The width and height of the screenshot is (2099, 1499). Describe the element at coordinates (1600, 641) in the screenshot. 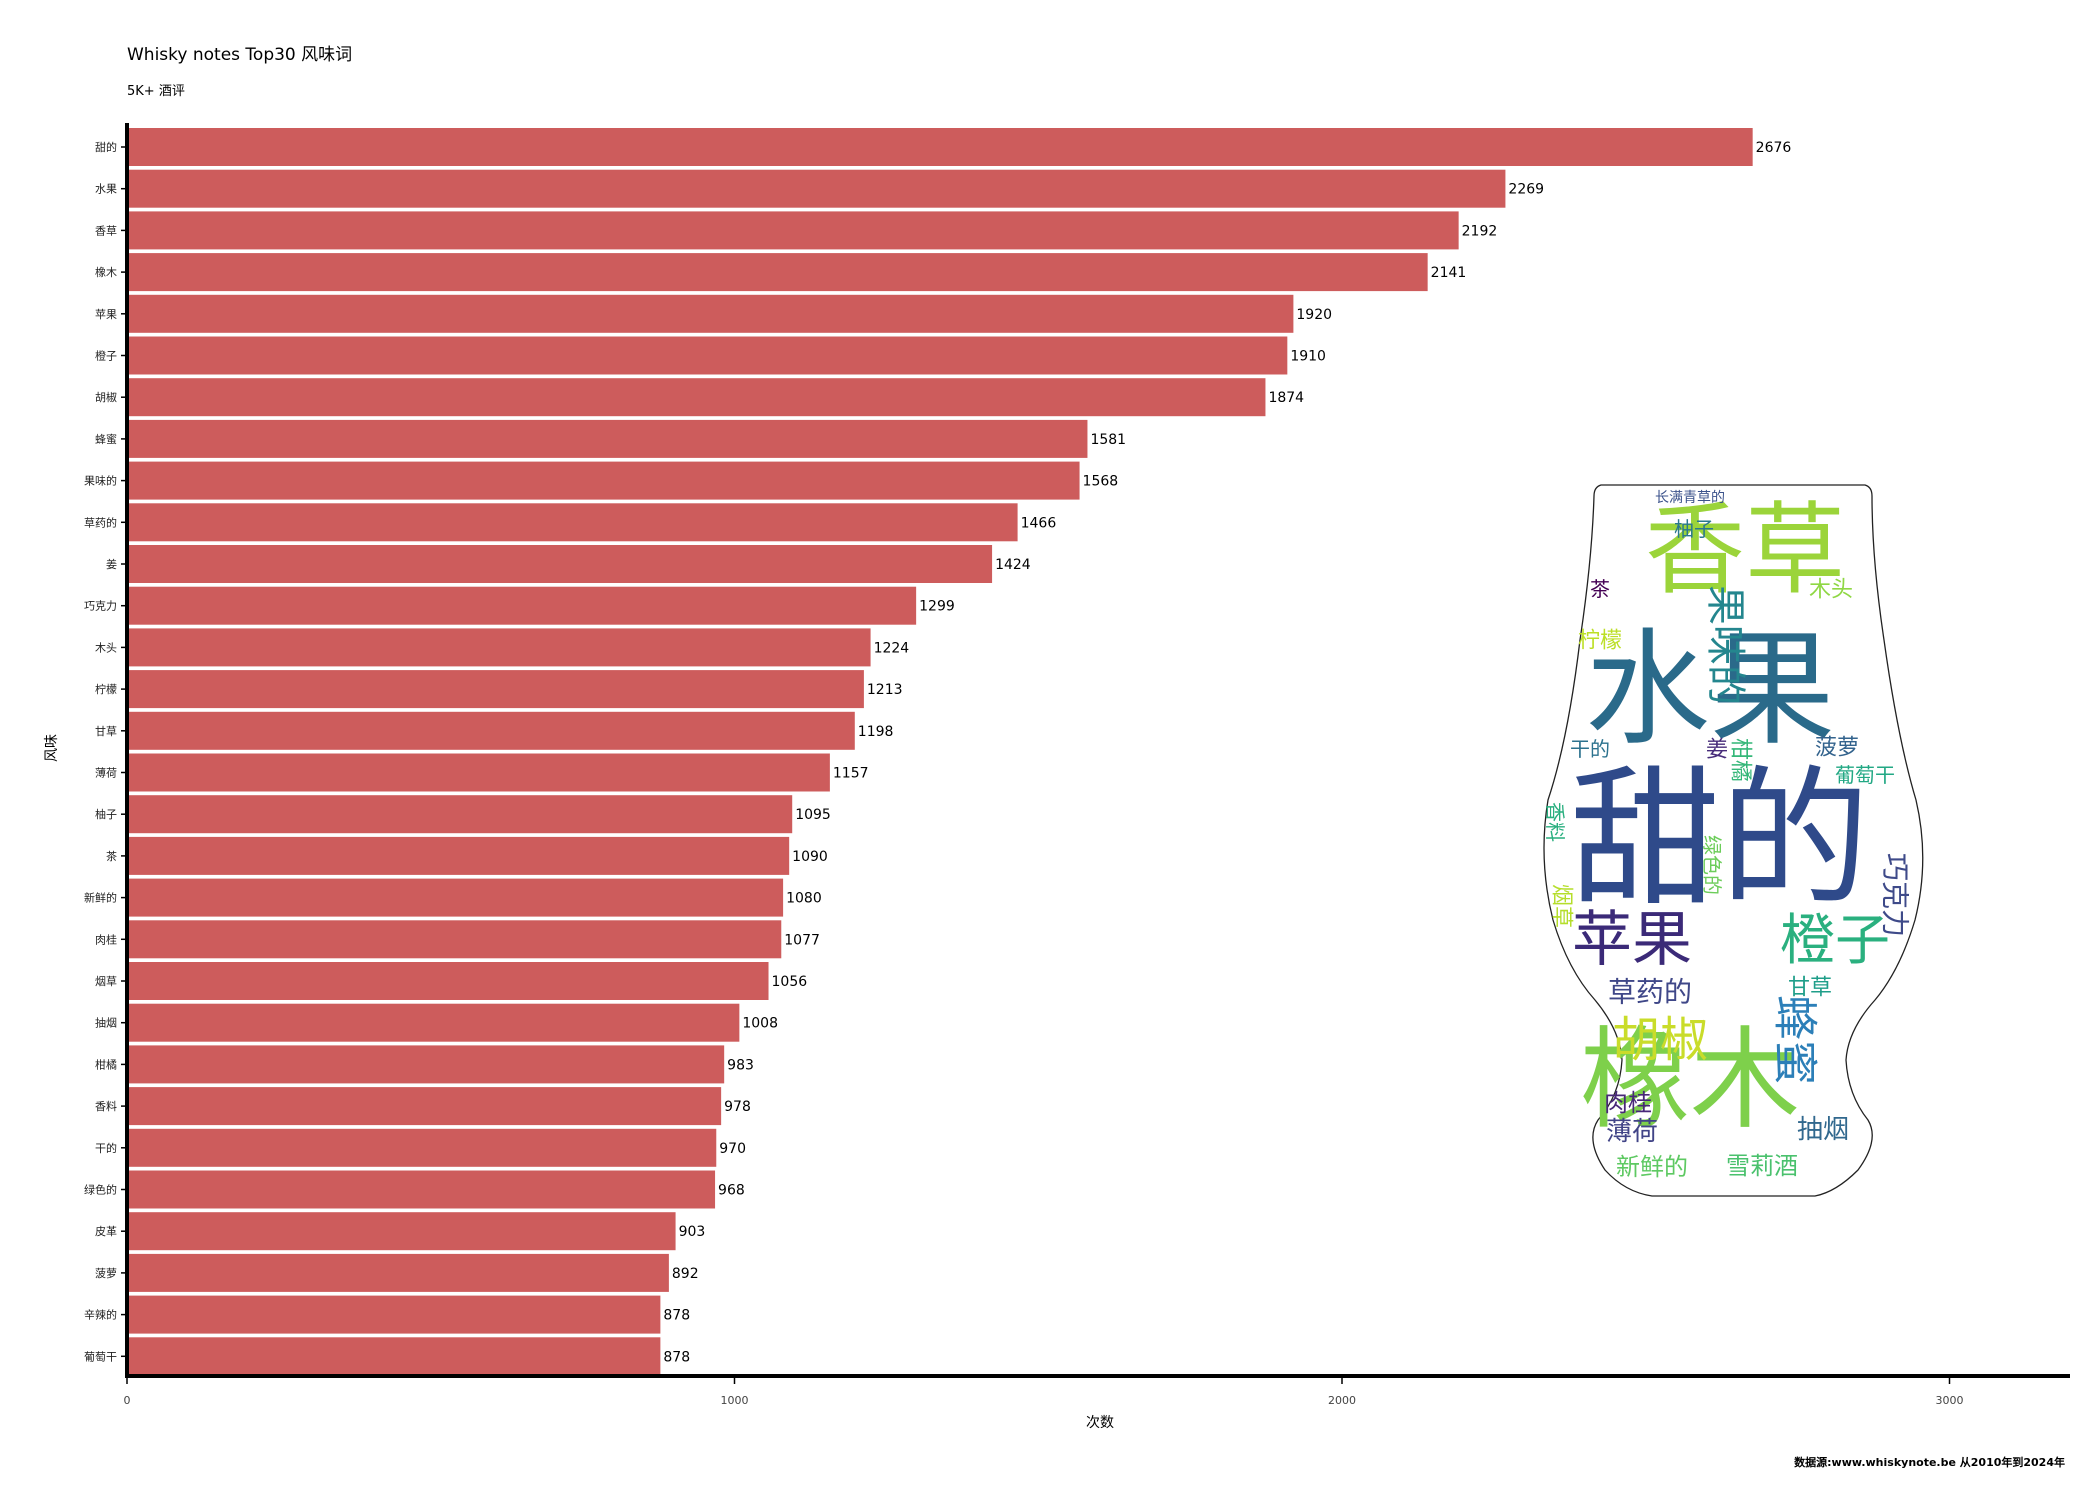

I see `wordcloud-word: 柠檬` at that location.